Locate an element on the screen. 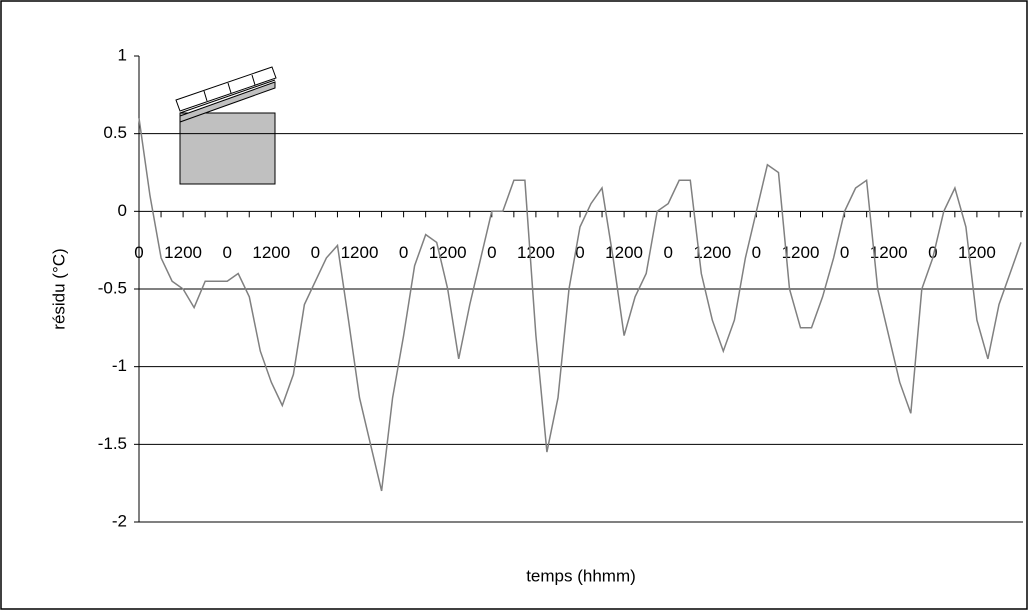  x-axis-title: temps (hhmm) is located at coordinates (581, 575).